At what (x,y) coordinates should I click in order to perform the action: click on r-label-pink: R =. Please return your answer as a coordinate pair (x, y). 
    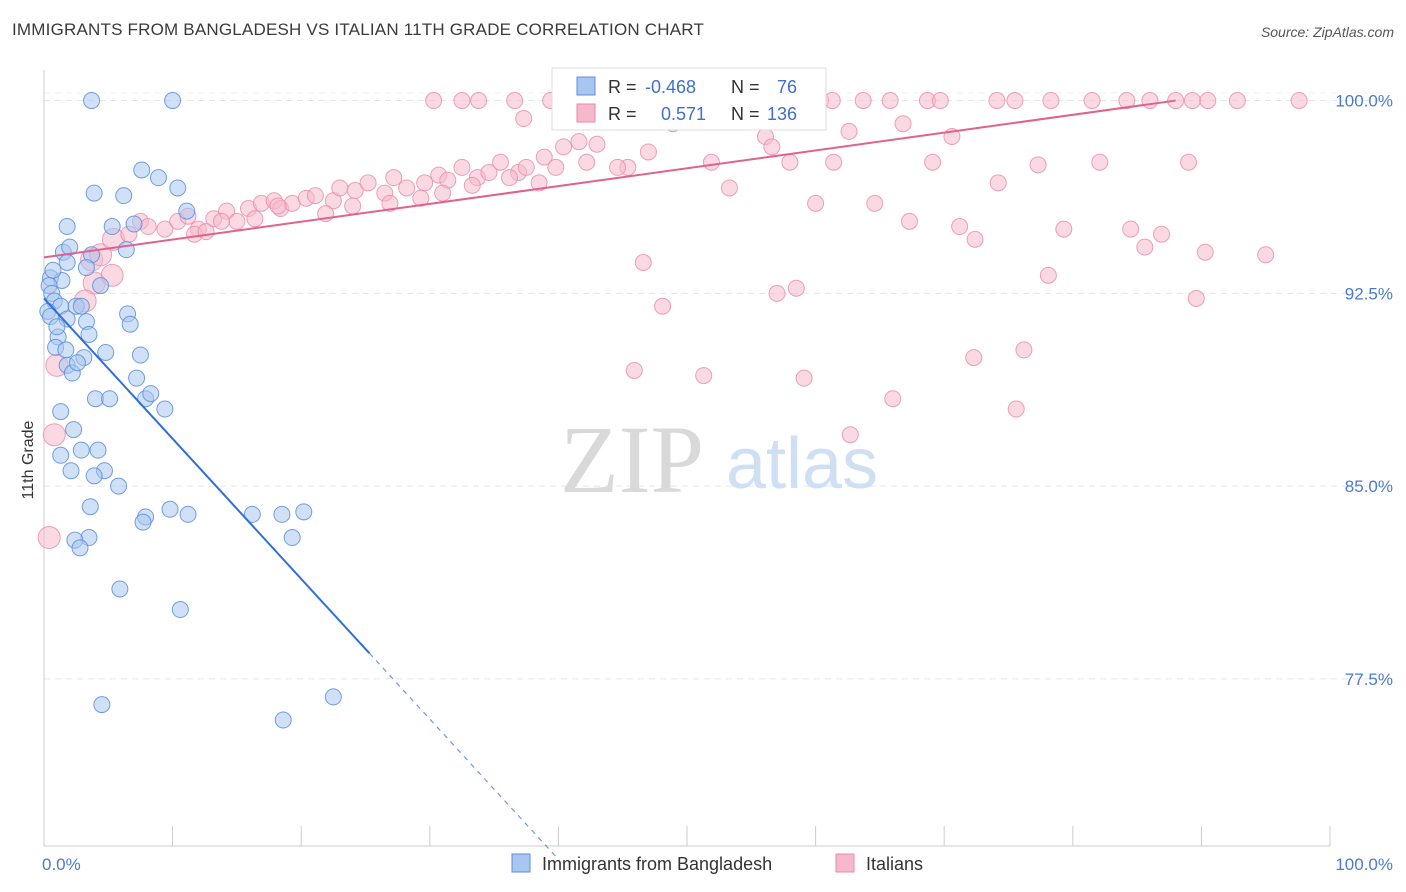
    Looking at the image, I should click on (622, 114).